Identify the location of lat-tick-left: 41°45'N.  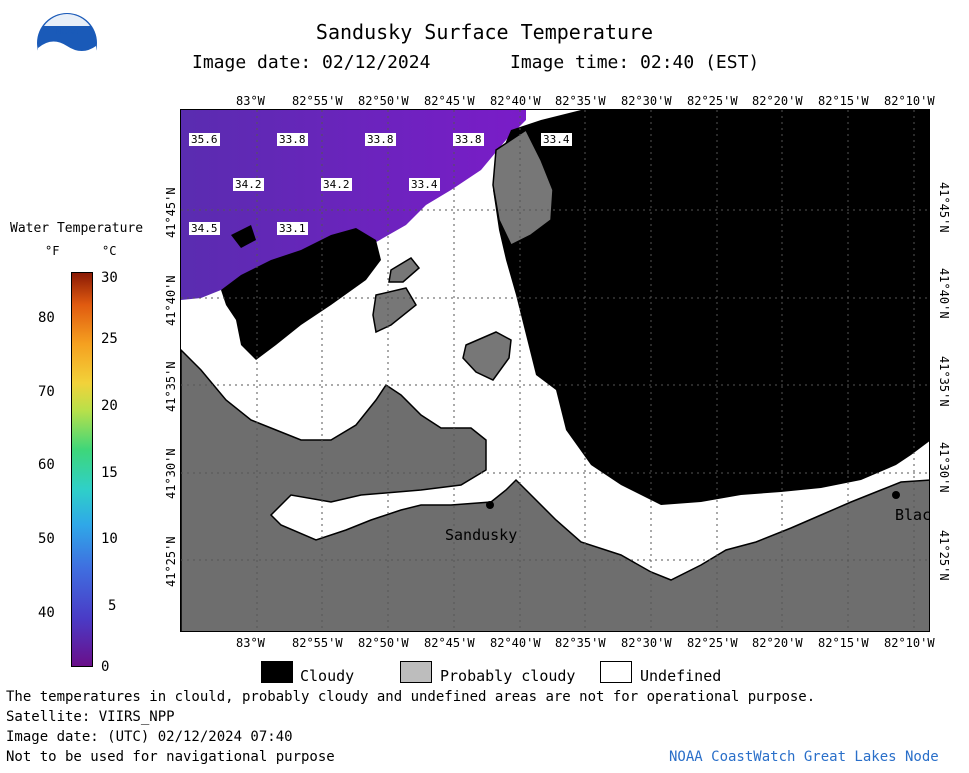
(171, 212).